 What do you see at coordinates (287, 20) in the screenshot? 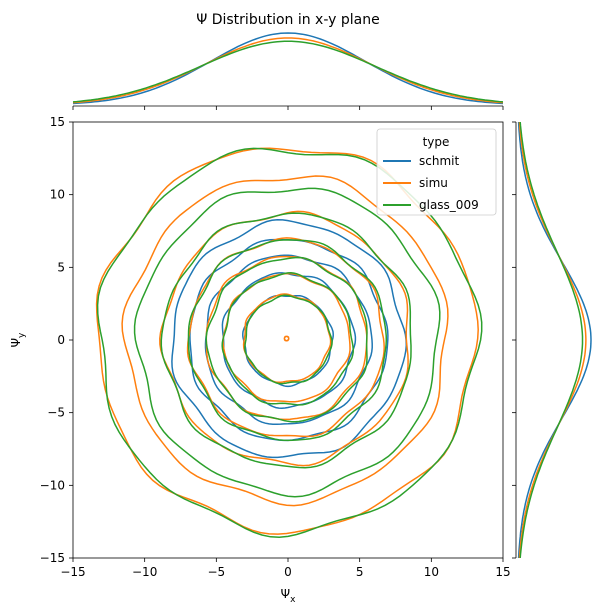
I see `chart-title: Ψ Distribution in x-y plane` at bounding box center [287, 20].